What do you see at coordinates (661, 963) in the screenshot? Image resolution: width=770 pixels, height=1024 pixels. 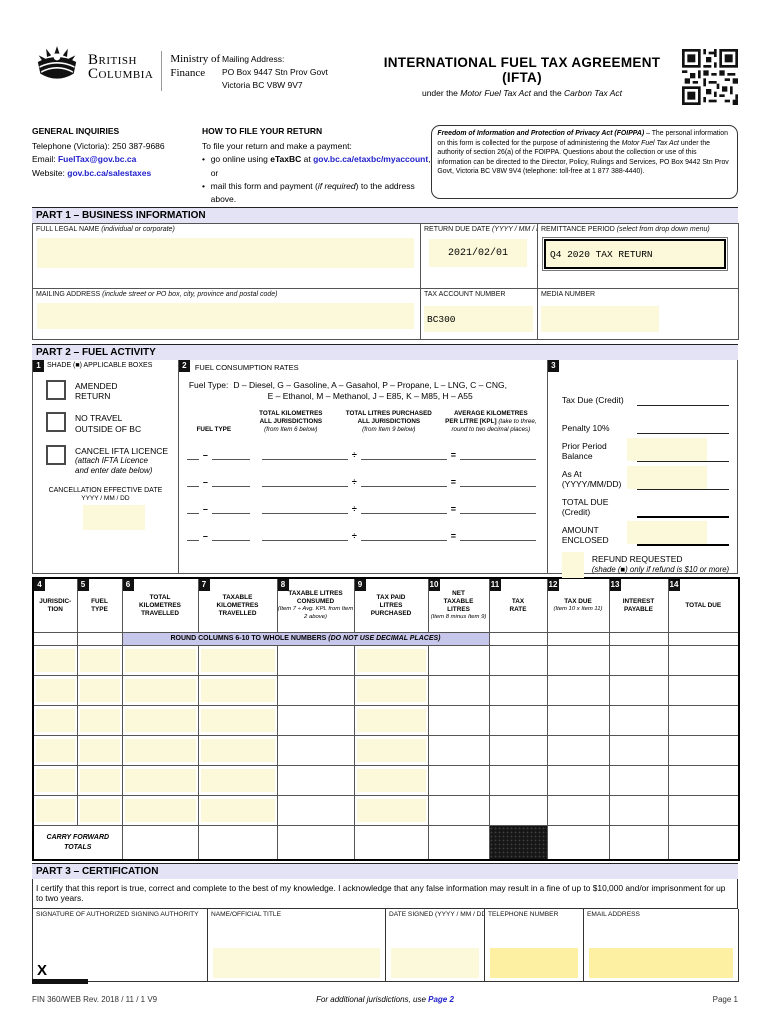 I see `email-input` at bounding box center [661, 963].